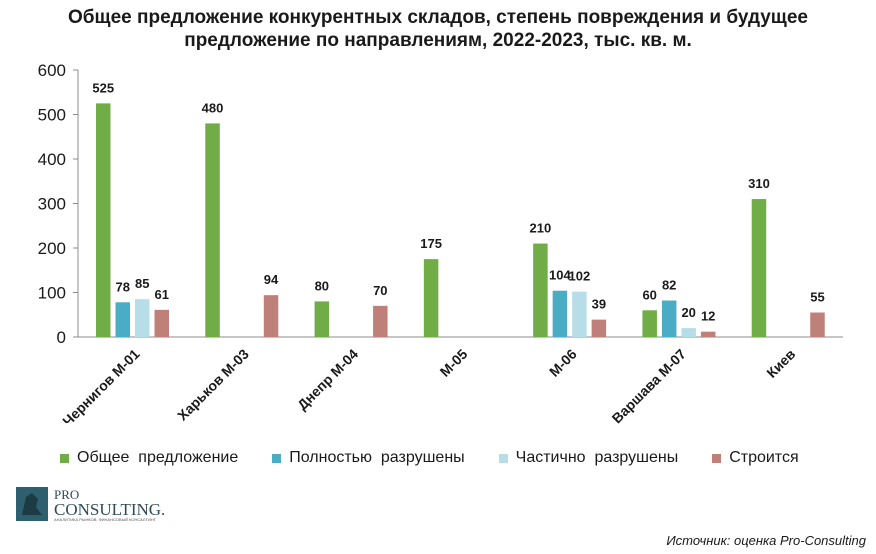  I want to click on legend-item: Частично разрушены, so click(588, 458).